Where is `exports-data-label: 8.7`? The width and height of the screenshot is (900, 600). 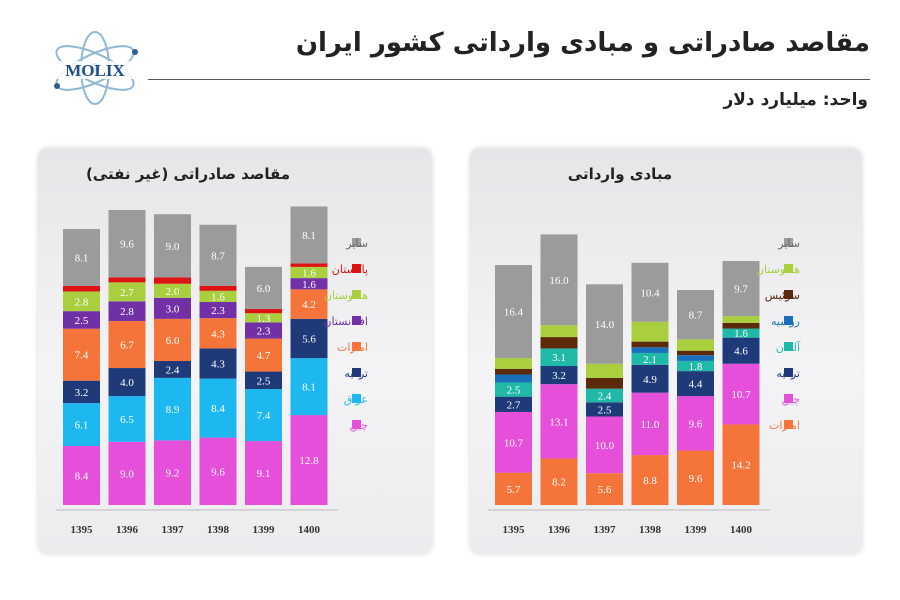 exports-data-label: 8.7 is located at coordinates (218, 256).